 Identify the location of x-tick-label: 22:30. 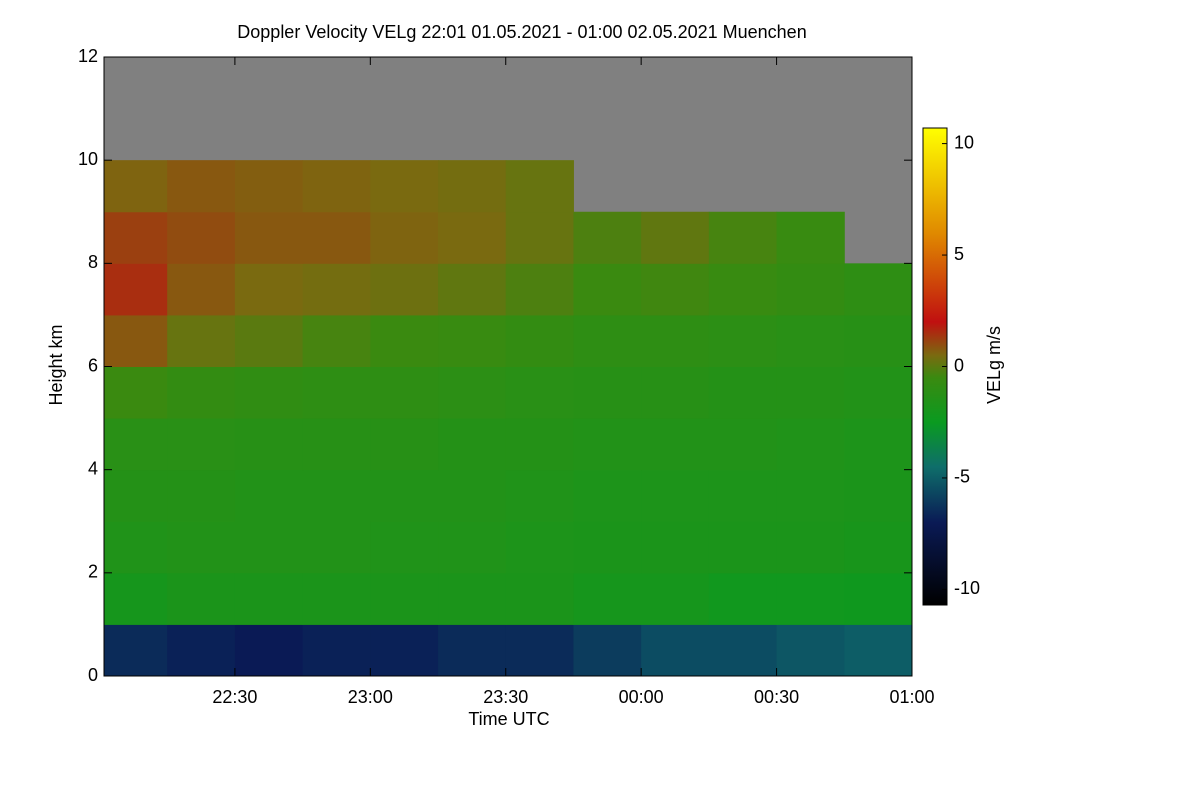
(234, 697).